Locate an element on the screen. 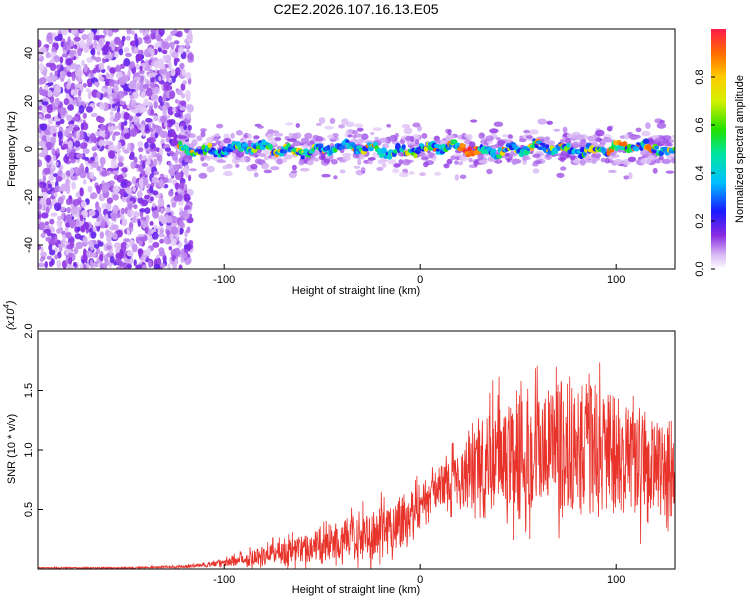  colorbar-tick-label: 0.4 is located at coordinates (700, 172).